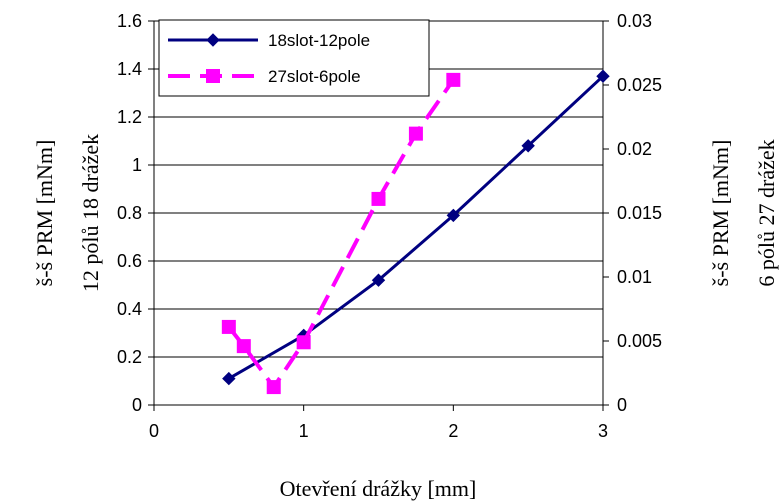 The height and width of the screenshot is (502, 782). I want to click on right-y-axis-title-line-2: 6 pólů 27 drážek, so click(766, 212).